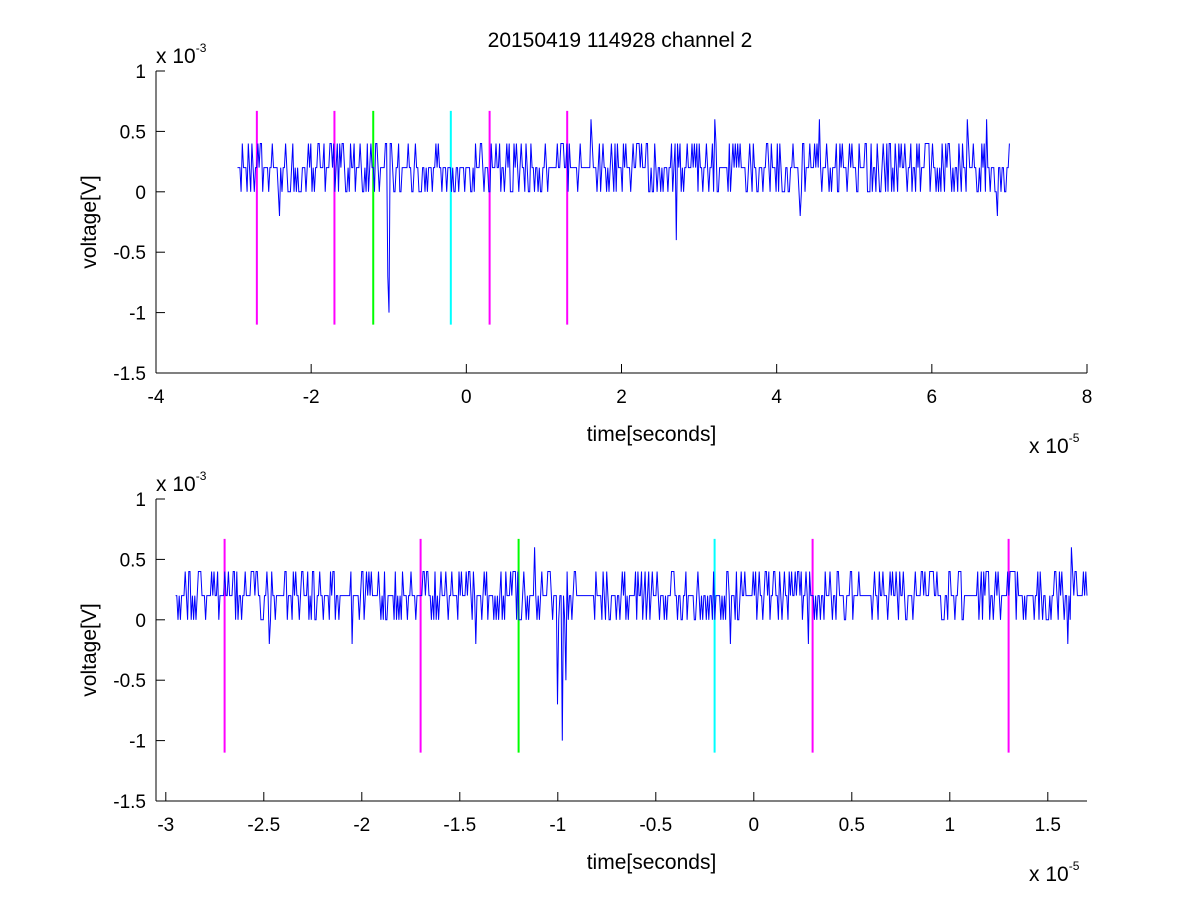  What do you see at coordinates (620, 40) in the screenshot?
I see `figure-title: 20150419 114928 channel 2` at bounding box center [620, 40].